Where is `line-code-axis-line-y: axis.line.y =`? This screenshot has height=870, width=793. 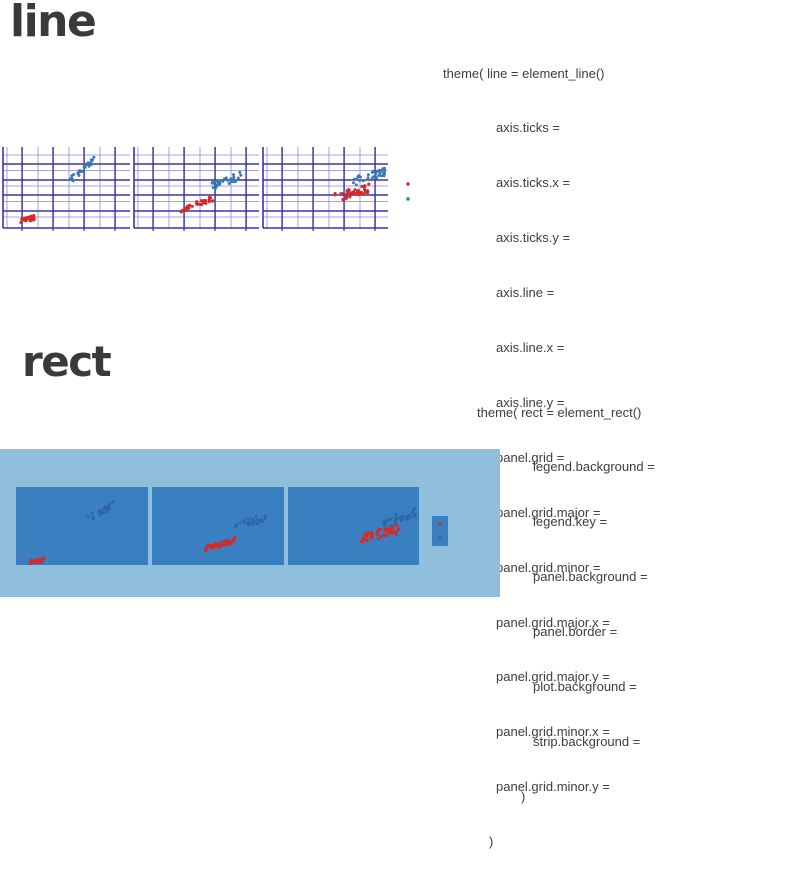 line-code-axis-line-y: axis.line.y = is located at coordinates (530, 402).